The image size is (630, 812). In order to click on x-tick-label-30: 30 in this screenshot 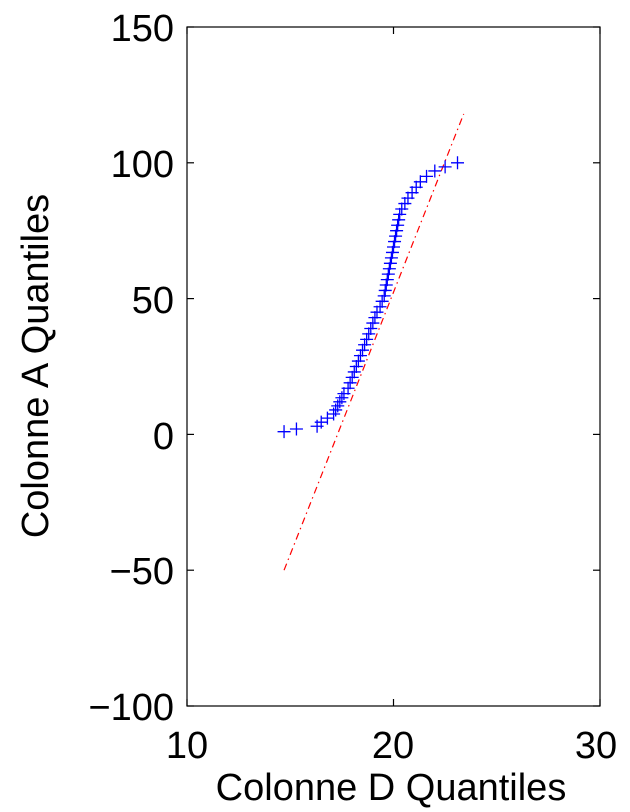, I will do `click(596, 746)`.